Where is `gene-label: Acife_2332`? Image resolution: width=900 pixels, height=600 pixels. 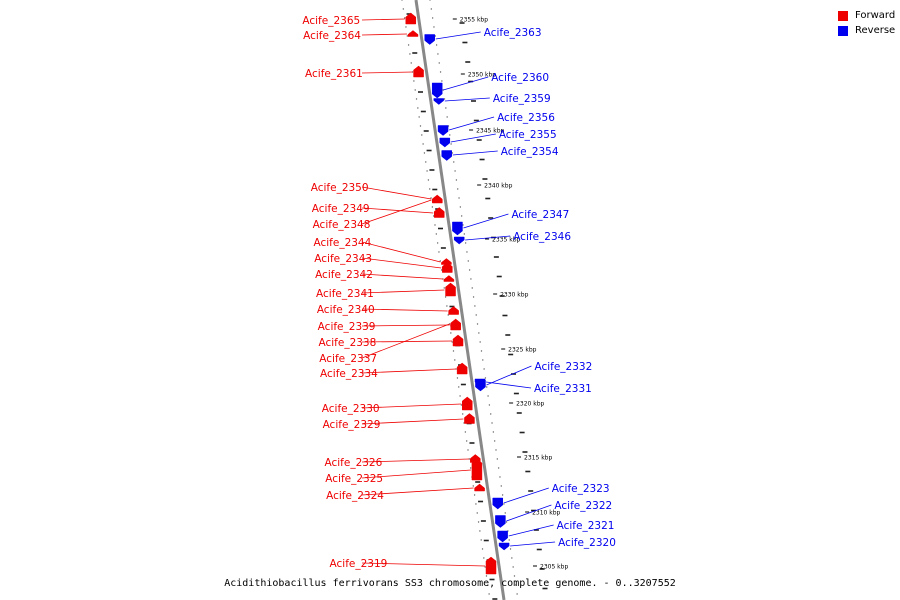
gene-label: Acife_2332 is located at coordinates (563, 367).